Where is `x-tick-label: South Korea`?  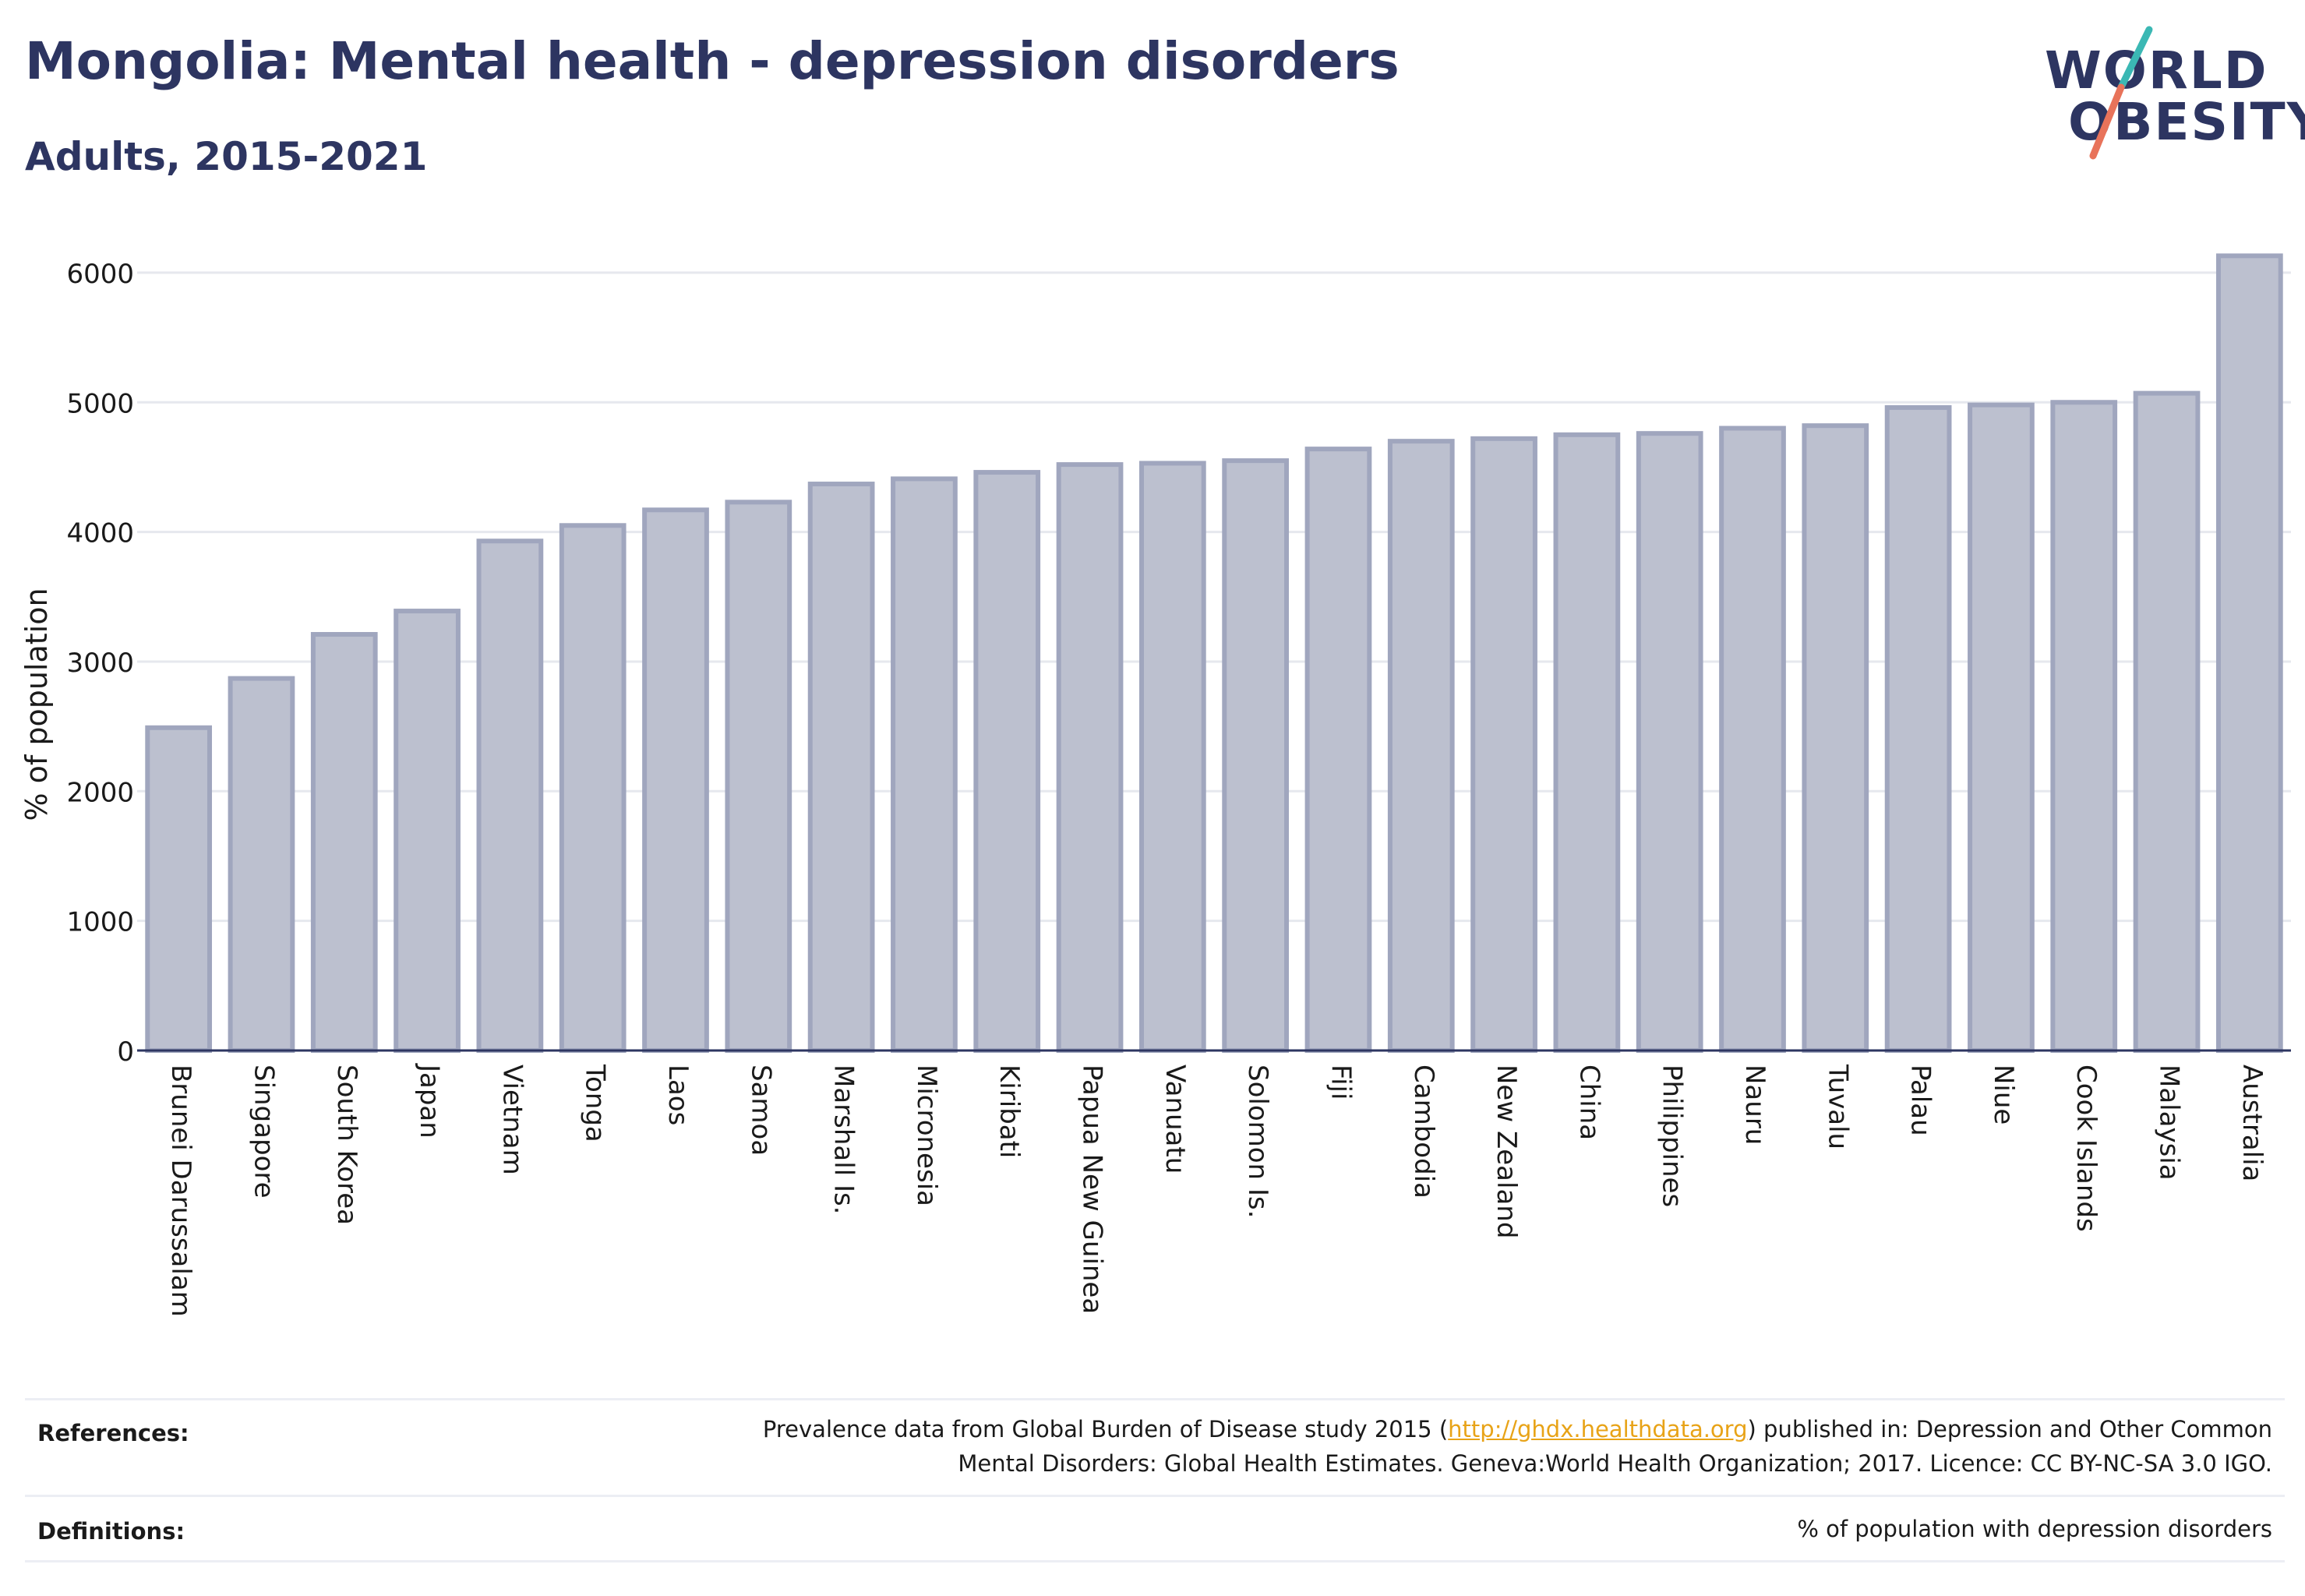 x-tick-label: South Korea is located at coordinates (346, 1145).